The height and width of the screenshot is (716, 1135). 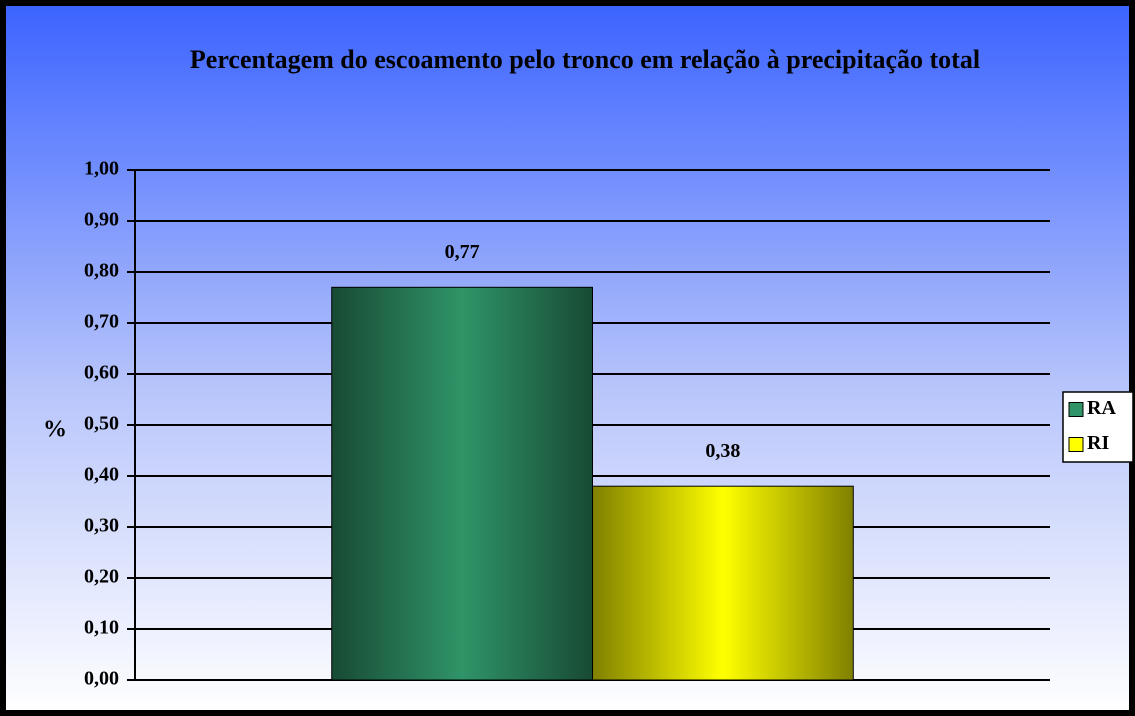 I want to click on y-tick-label: 0,40, so click(x=101, y=475).